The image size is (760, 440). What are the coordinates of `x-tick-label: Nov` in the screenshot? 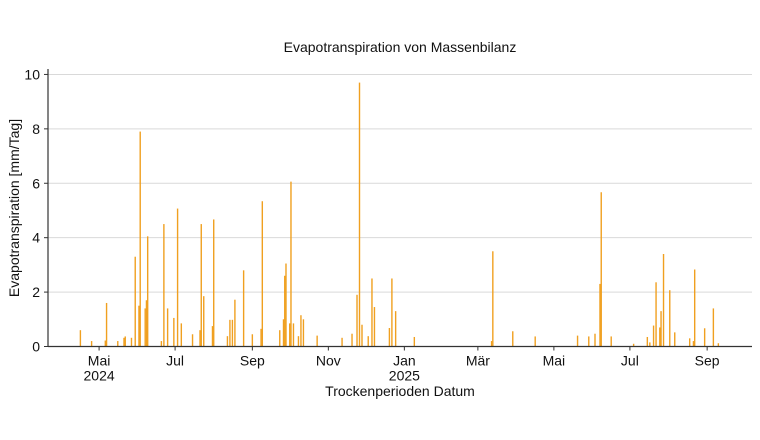 It's located at (328, 361).